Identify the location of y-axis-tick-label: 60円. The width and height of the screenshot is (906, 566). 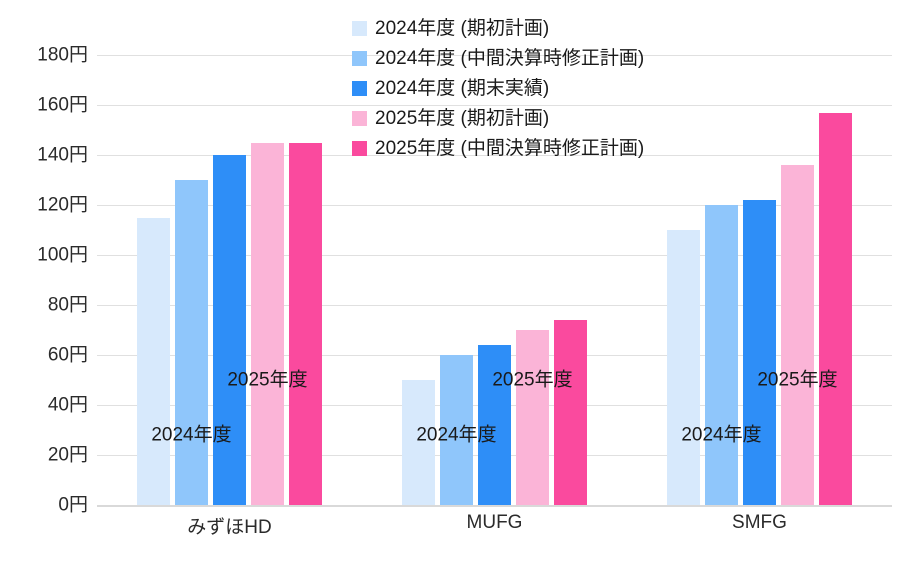
(67, 355).